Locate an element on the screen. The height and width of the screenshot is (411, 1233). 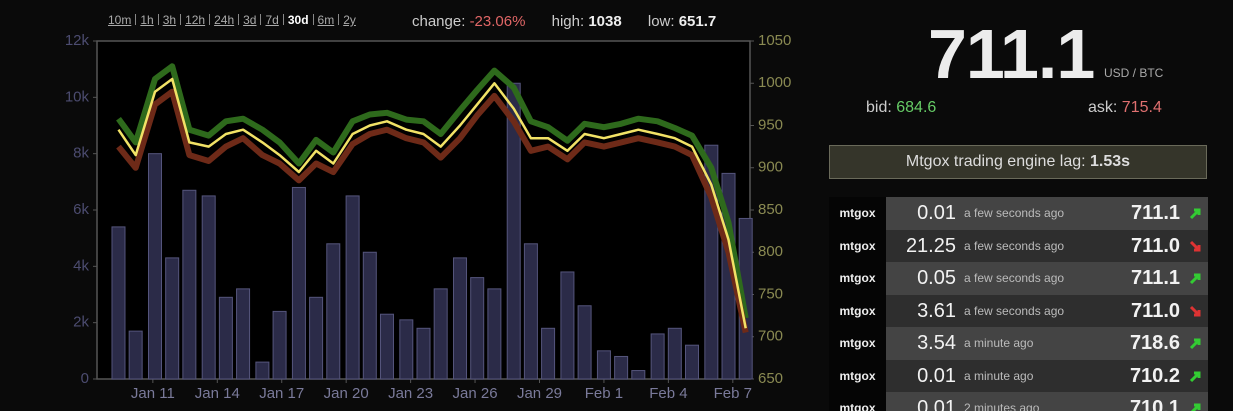
y-tick-label: 2k is located at coordinates (81, 322).